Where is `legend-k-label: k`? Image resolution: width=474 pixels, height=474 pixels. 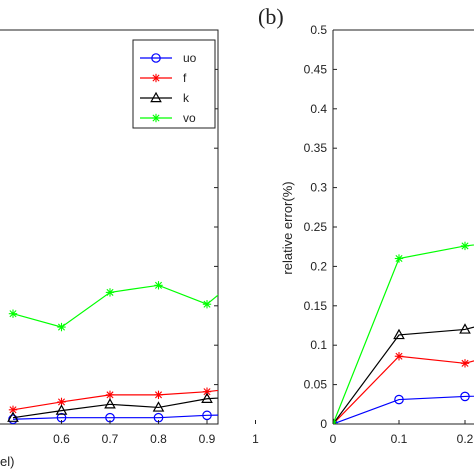
legend-k-label: k is located at coordinates (186, 98).